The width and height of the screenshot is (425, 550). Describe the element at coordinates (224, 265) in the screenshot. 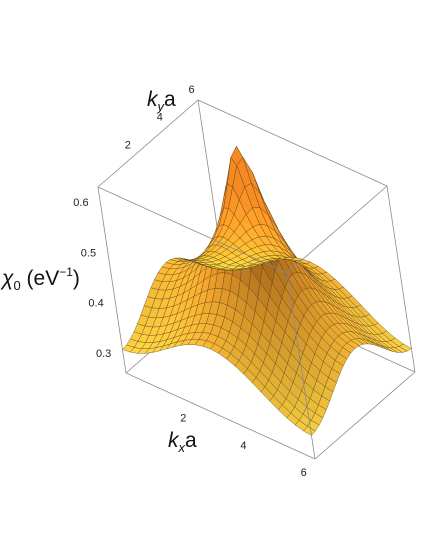

I see `surface-patch` at that location.